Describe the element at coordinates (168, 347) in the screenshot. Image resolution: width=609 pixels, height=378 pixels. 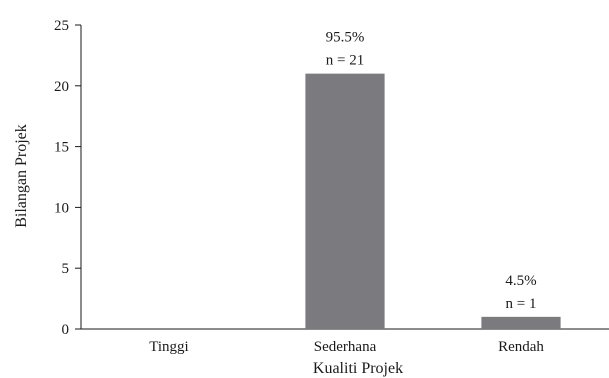
I see `x-tick-label: Tinggi` at that location.